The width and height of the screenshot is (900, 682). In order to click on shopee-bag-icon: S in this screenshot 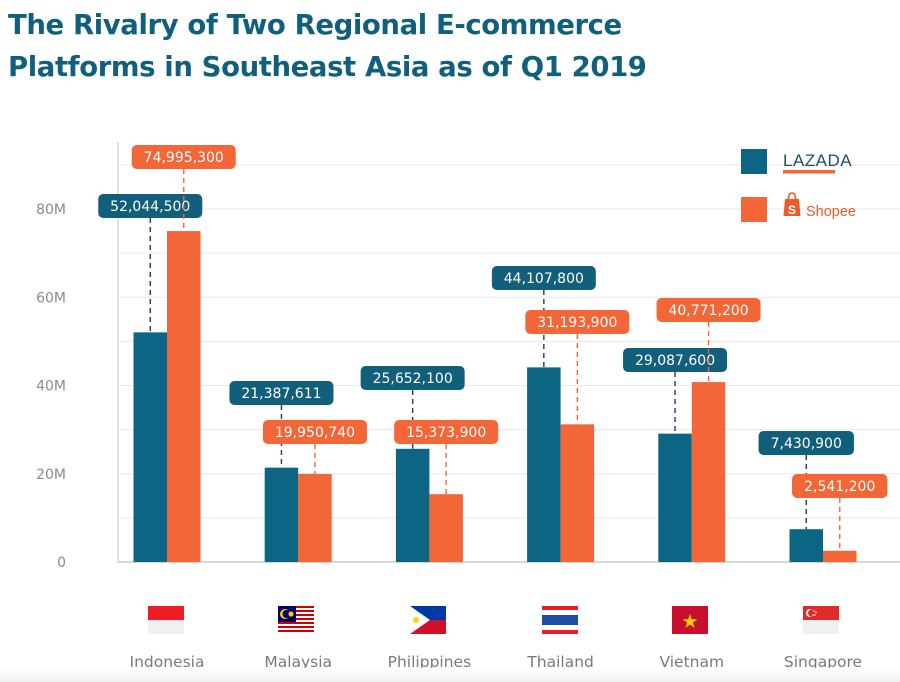, I will do `click(792, 204)`.